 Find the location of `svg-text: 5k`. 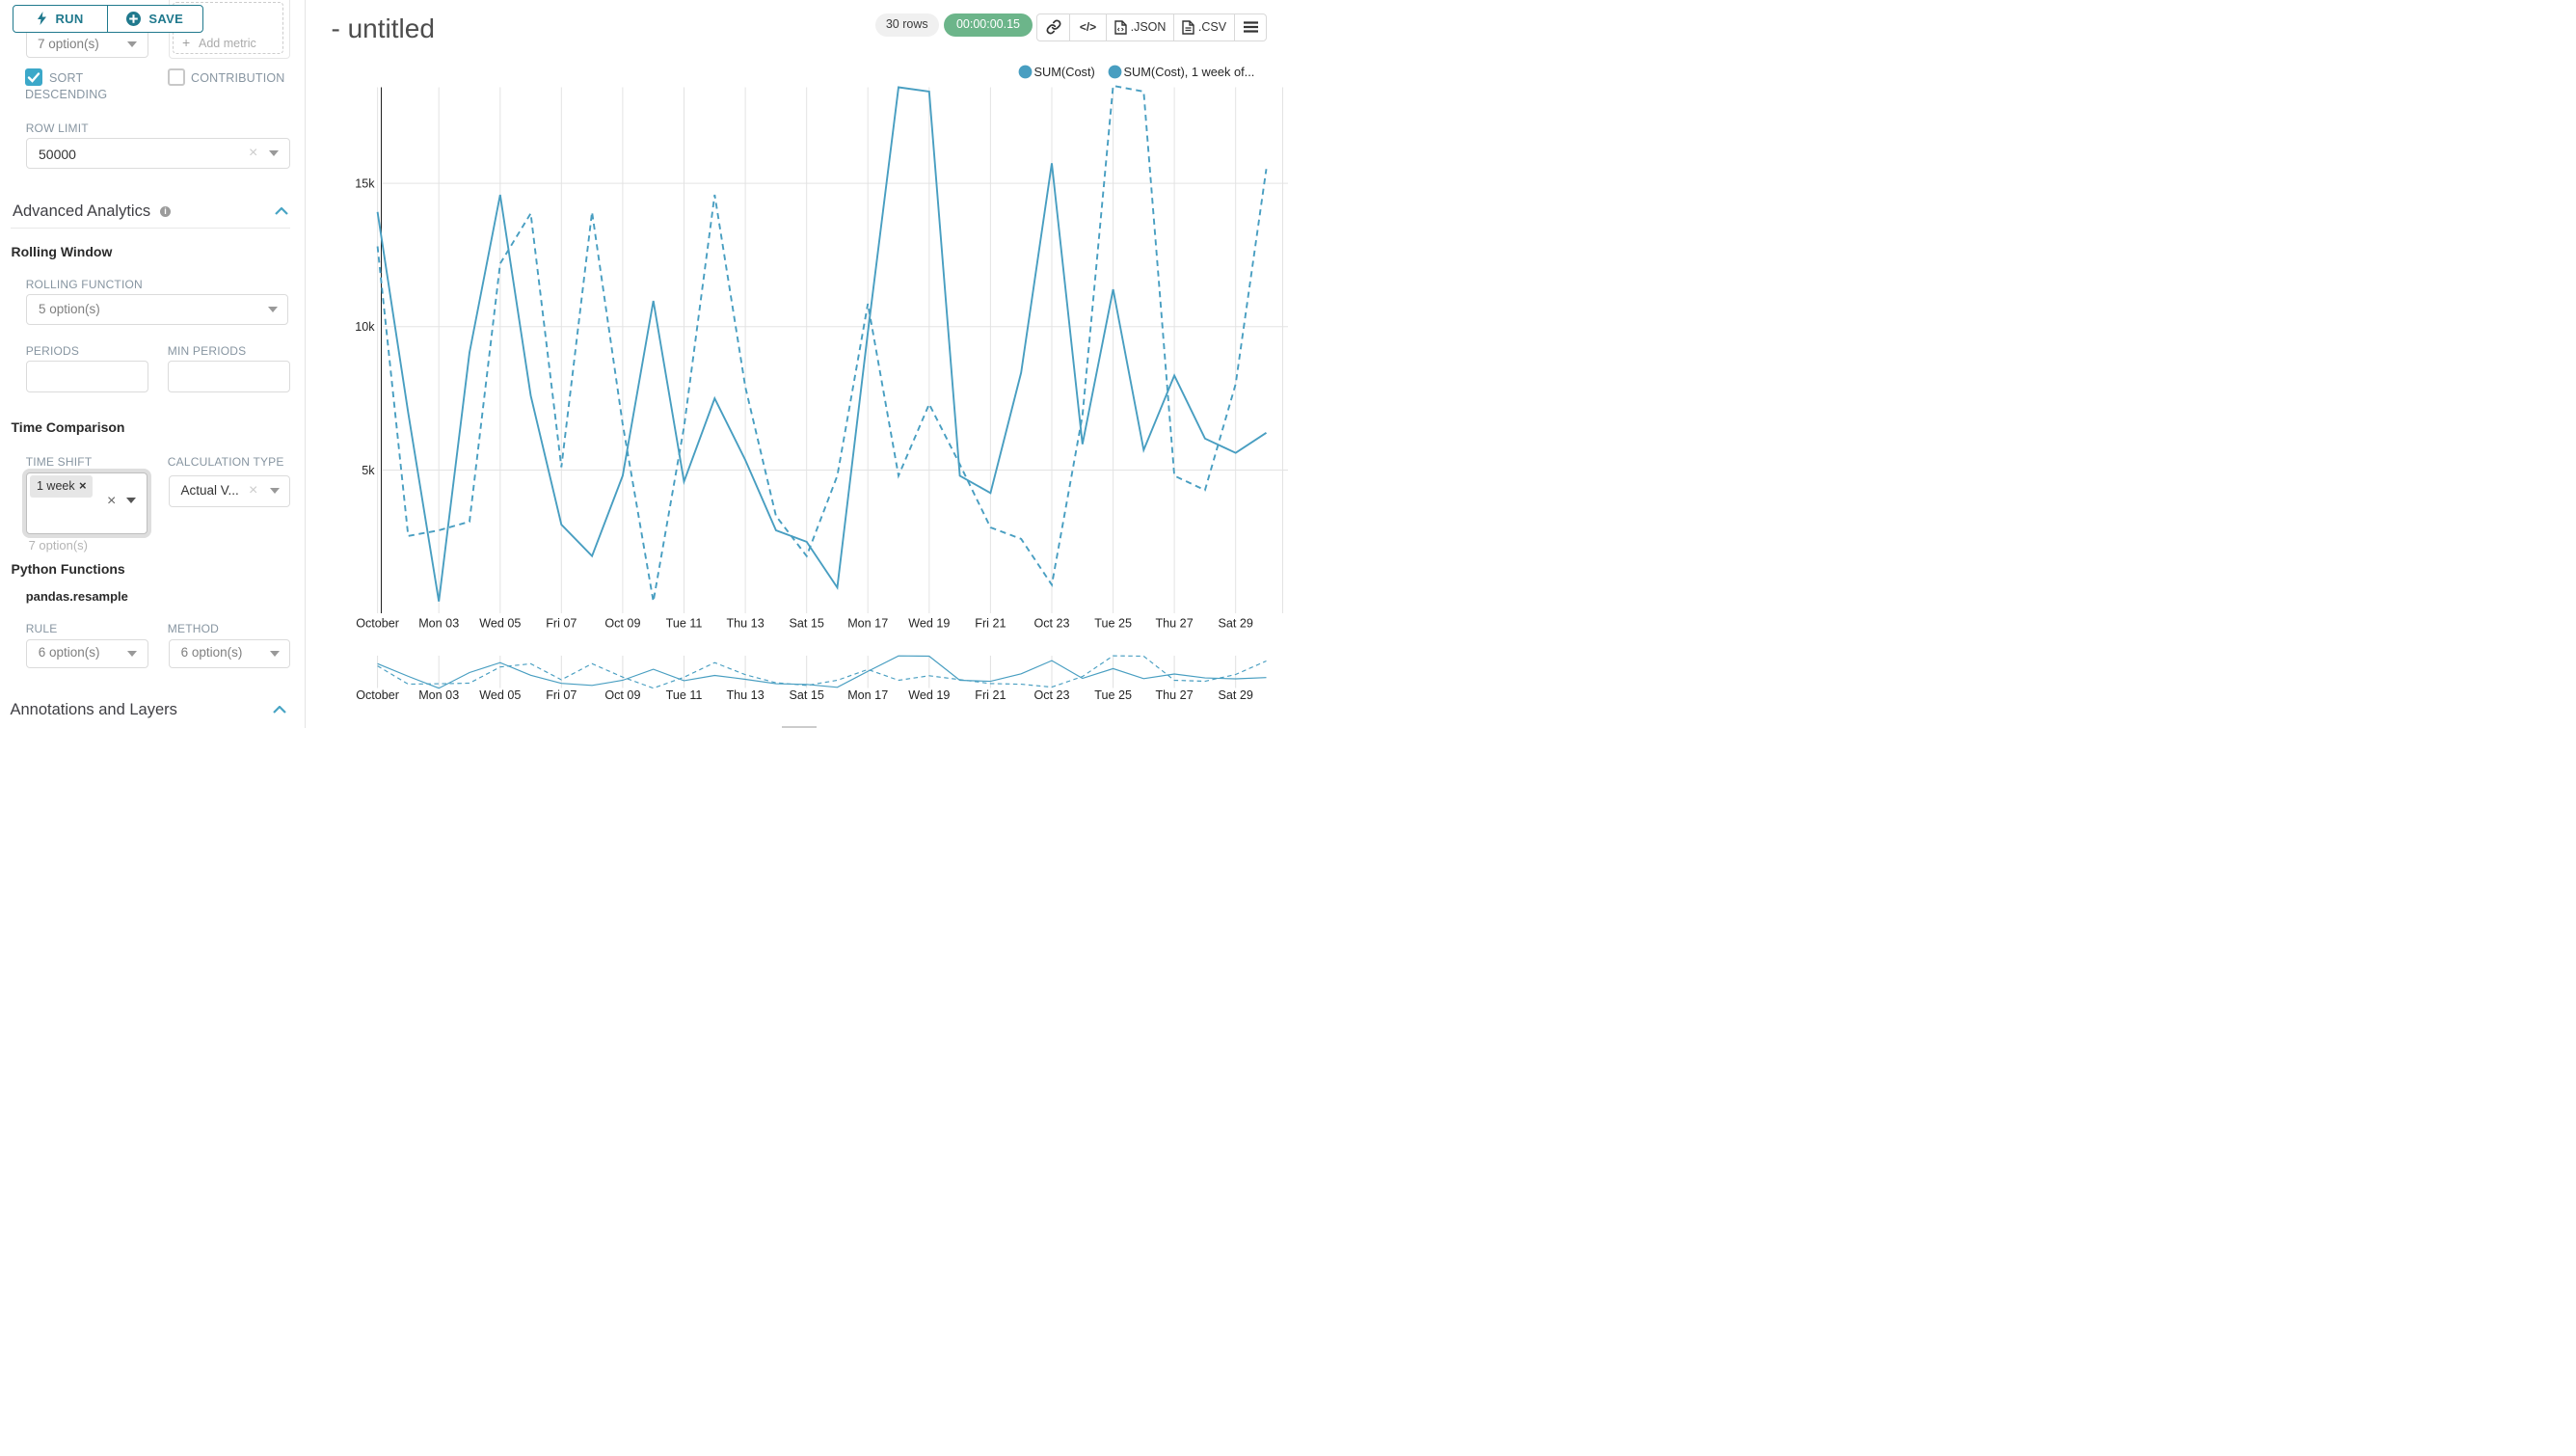

svg-text: 5k is located at coordinates (368, 470).